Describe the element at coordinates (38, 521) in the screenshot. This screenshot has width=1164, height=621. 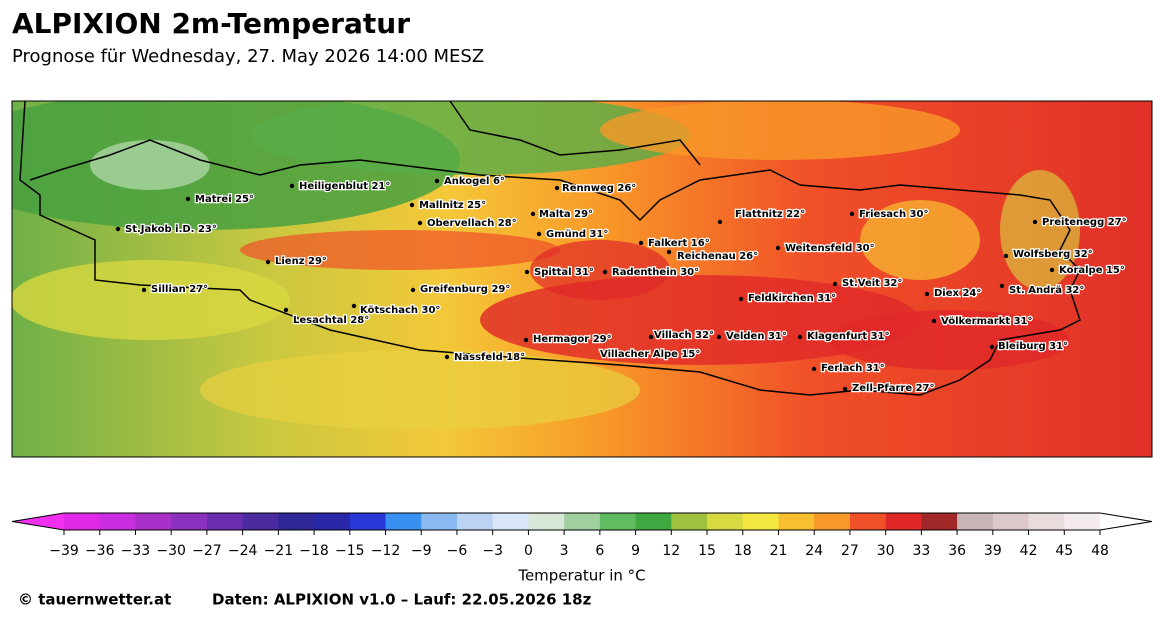
I see `colorbar-under` at that location.